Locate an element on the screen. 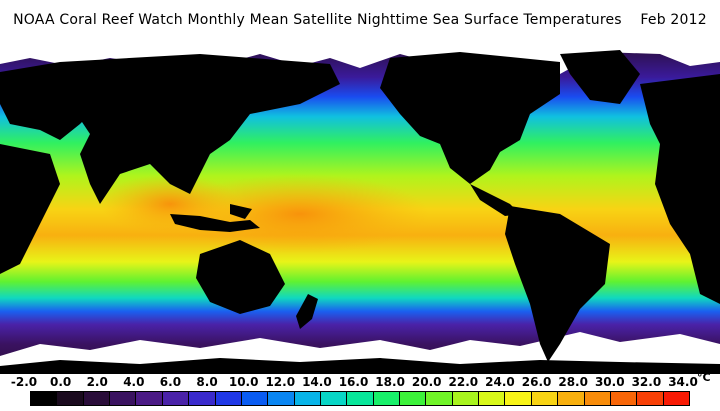  colorbar-tick-label: 32.0 is located at coordinates (646, 382).